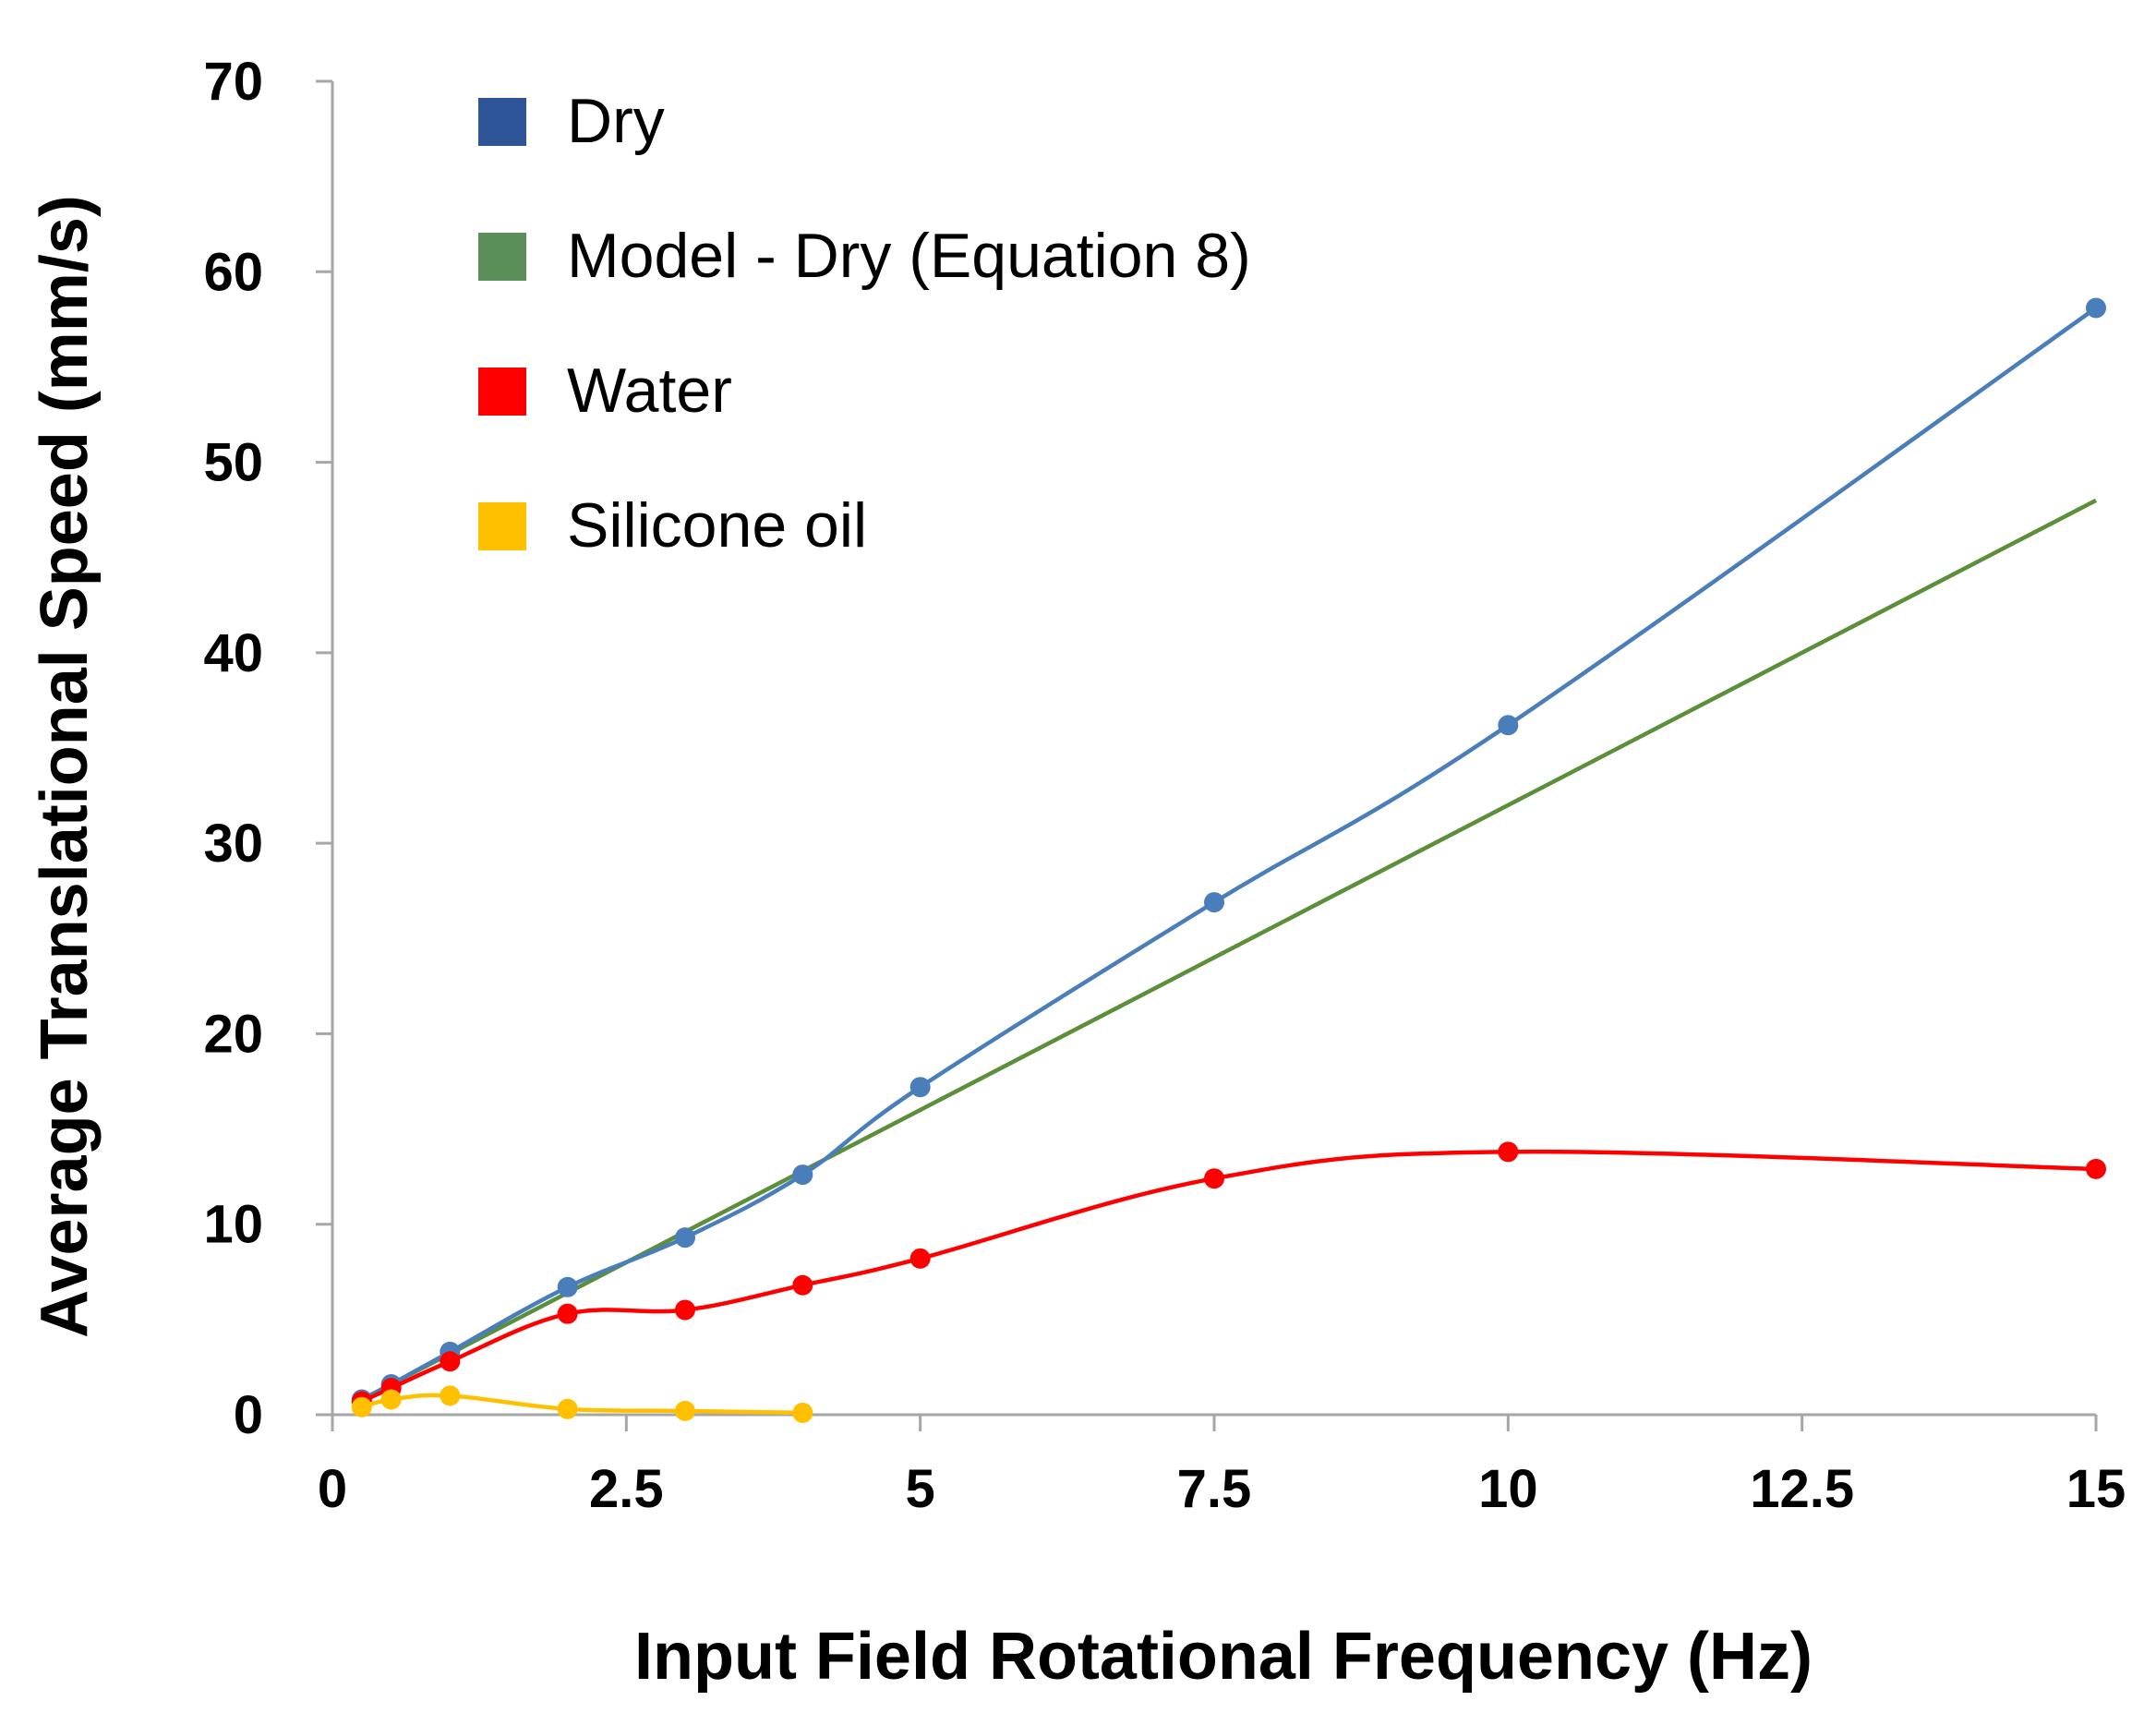 The image size is (2156, 1713). I want to click on y-tick-label: 50, so click(233, 463).